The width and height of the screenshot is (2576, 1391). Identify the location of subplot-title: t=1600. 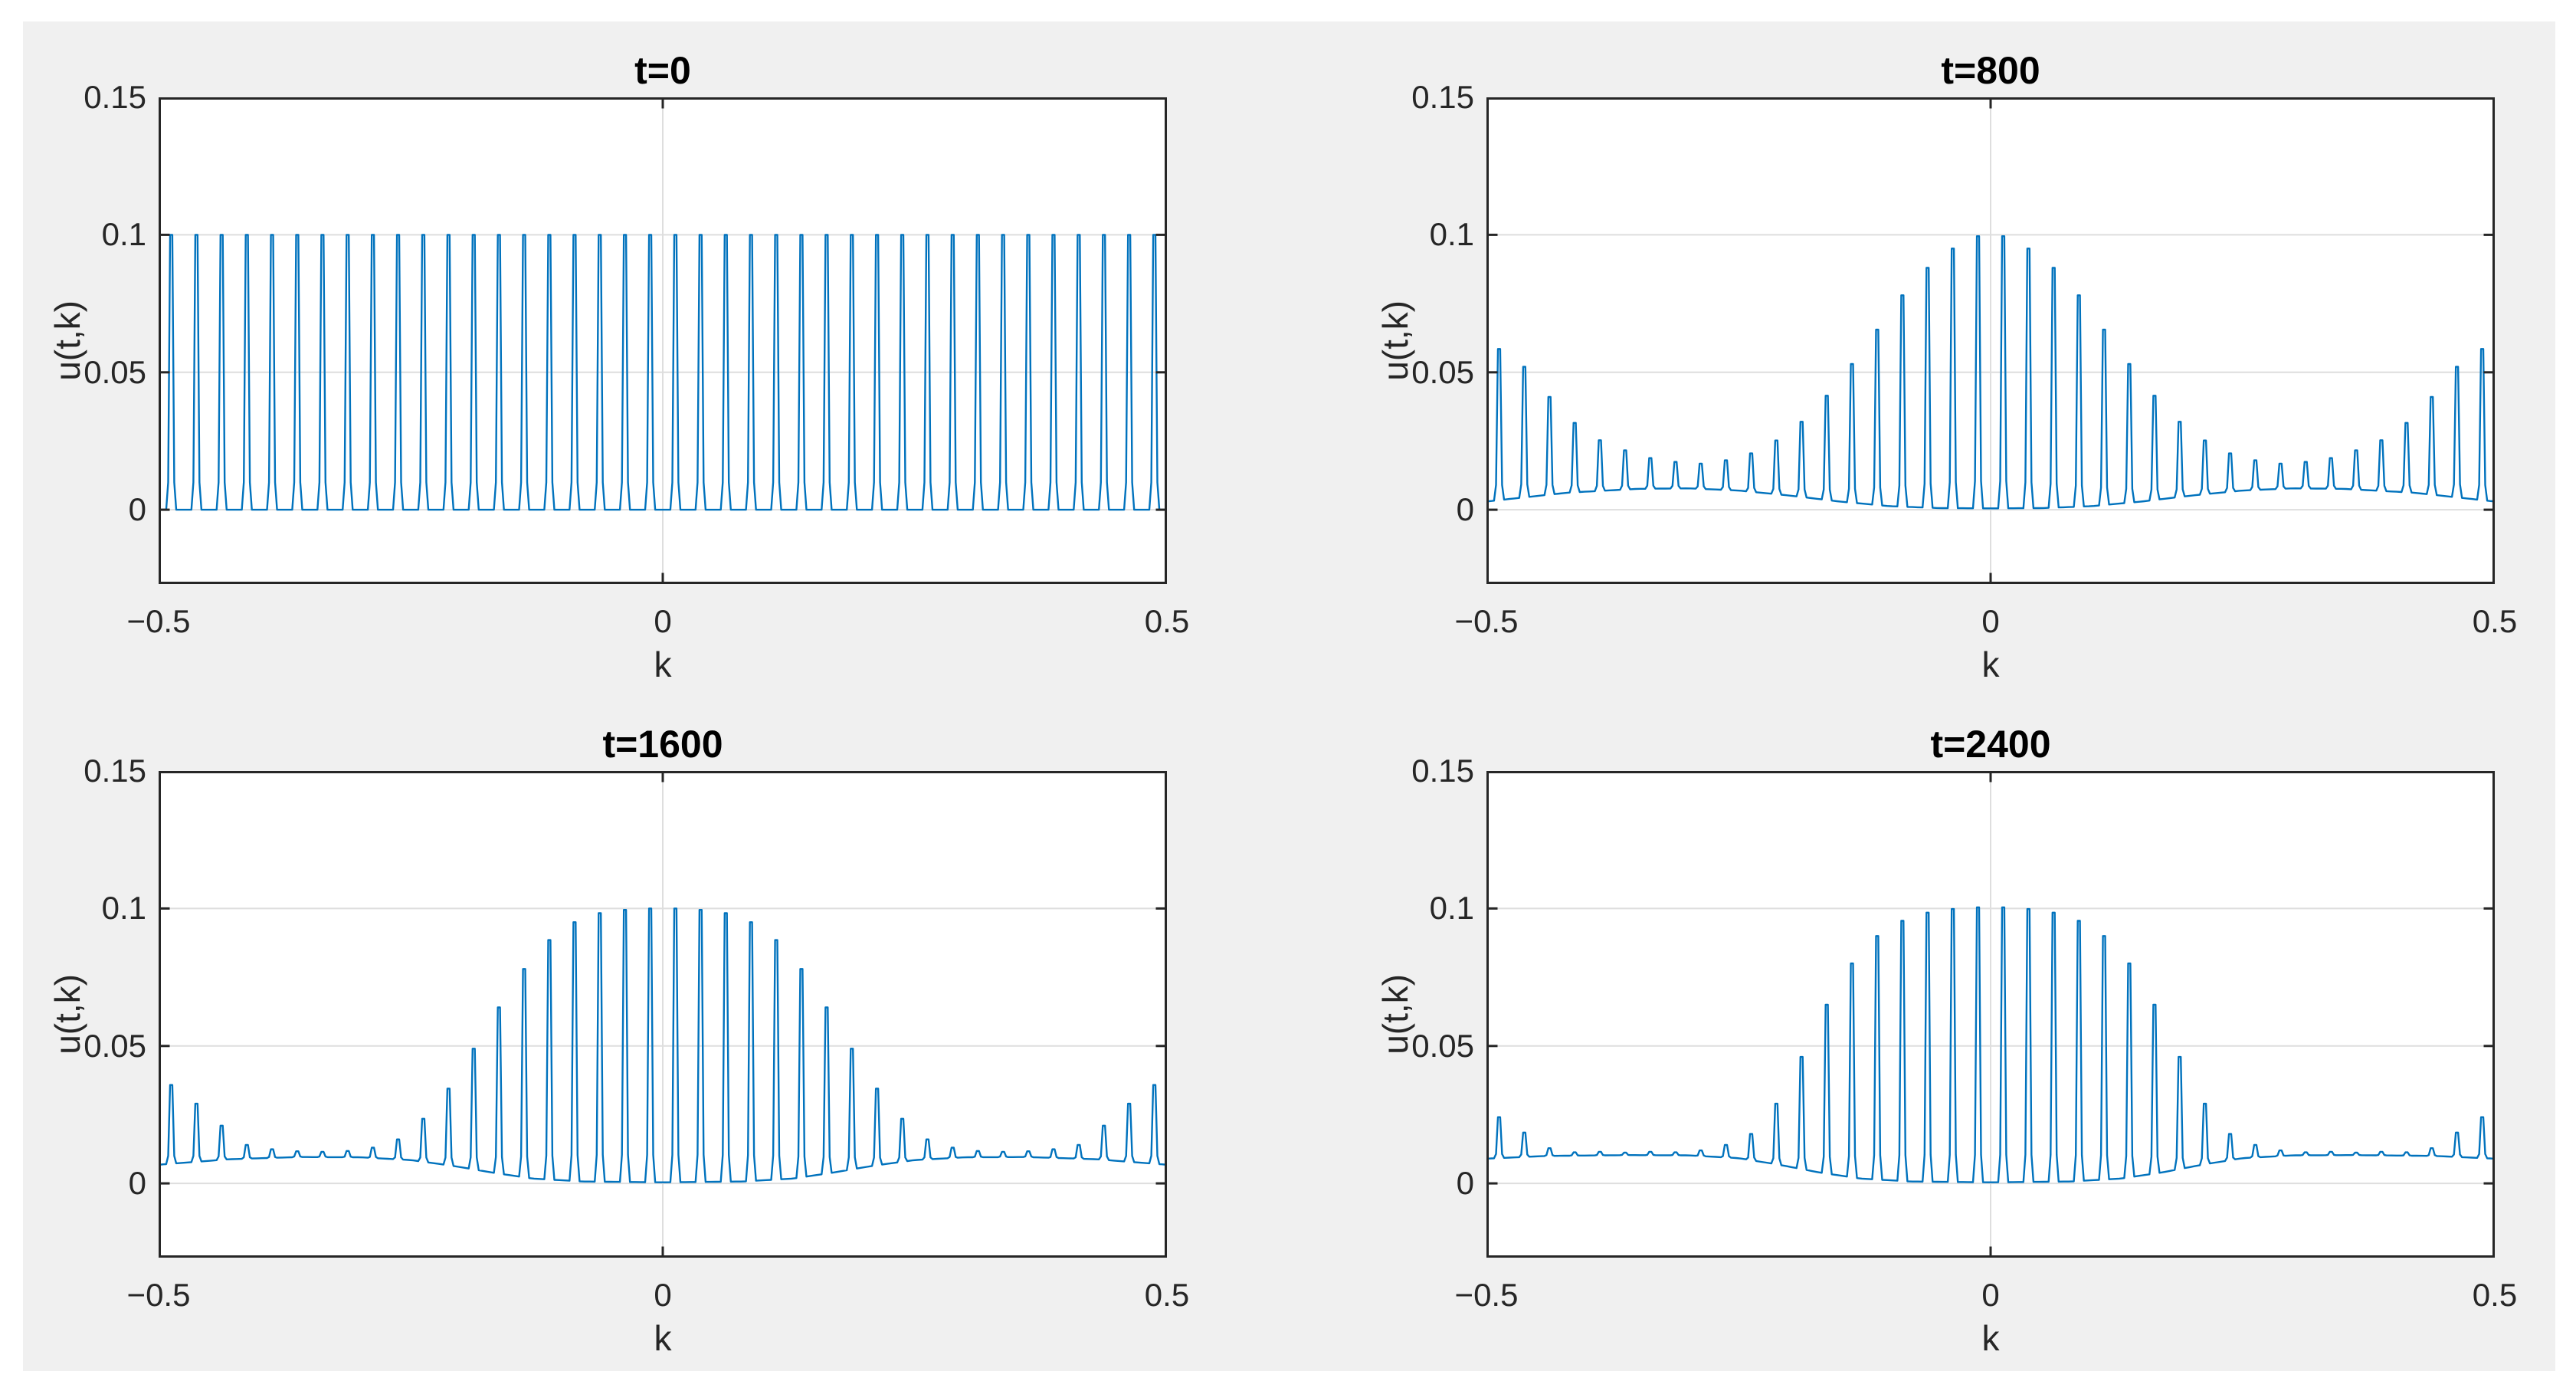
(662, 744).